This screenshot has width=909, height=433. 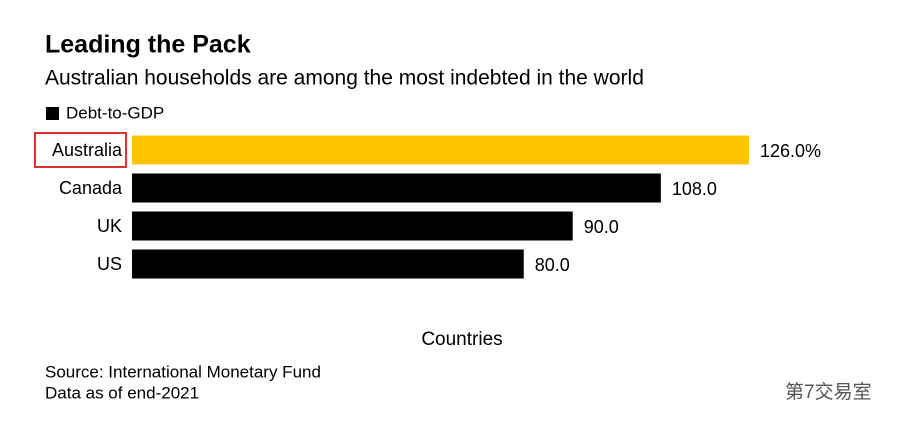 What do you see at coordinates (87, 150) in the screenshot?
I see `y-tick-label: Australia` at bounding box center [87, 150].